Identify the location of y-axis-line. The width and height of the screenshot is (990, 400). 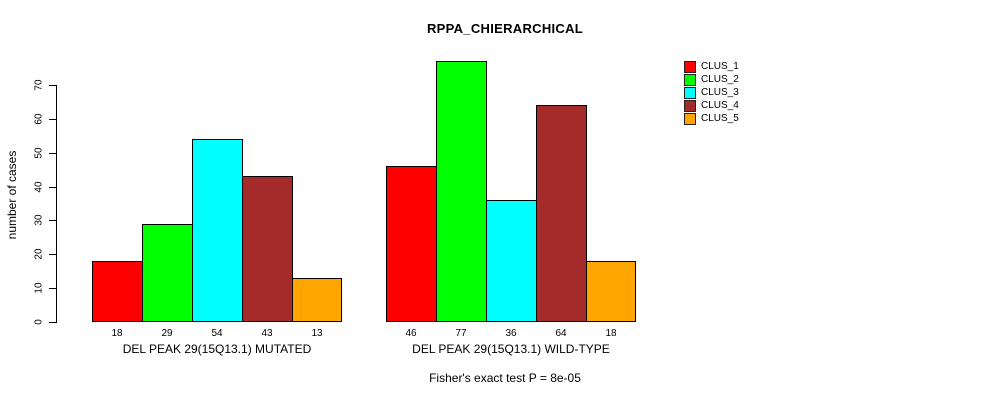
(56, 204).